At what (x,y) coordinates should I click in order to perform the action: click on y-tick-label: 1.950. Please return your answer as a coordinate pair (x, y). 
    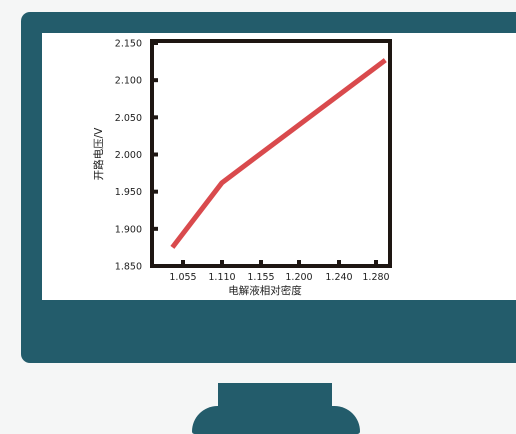
    Looking at the image, I should click on (128, 192).